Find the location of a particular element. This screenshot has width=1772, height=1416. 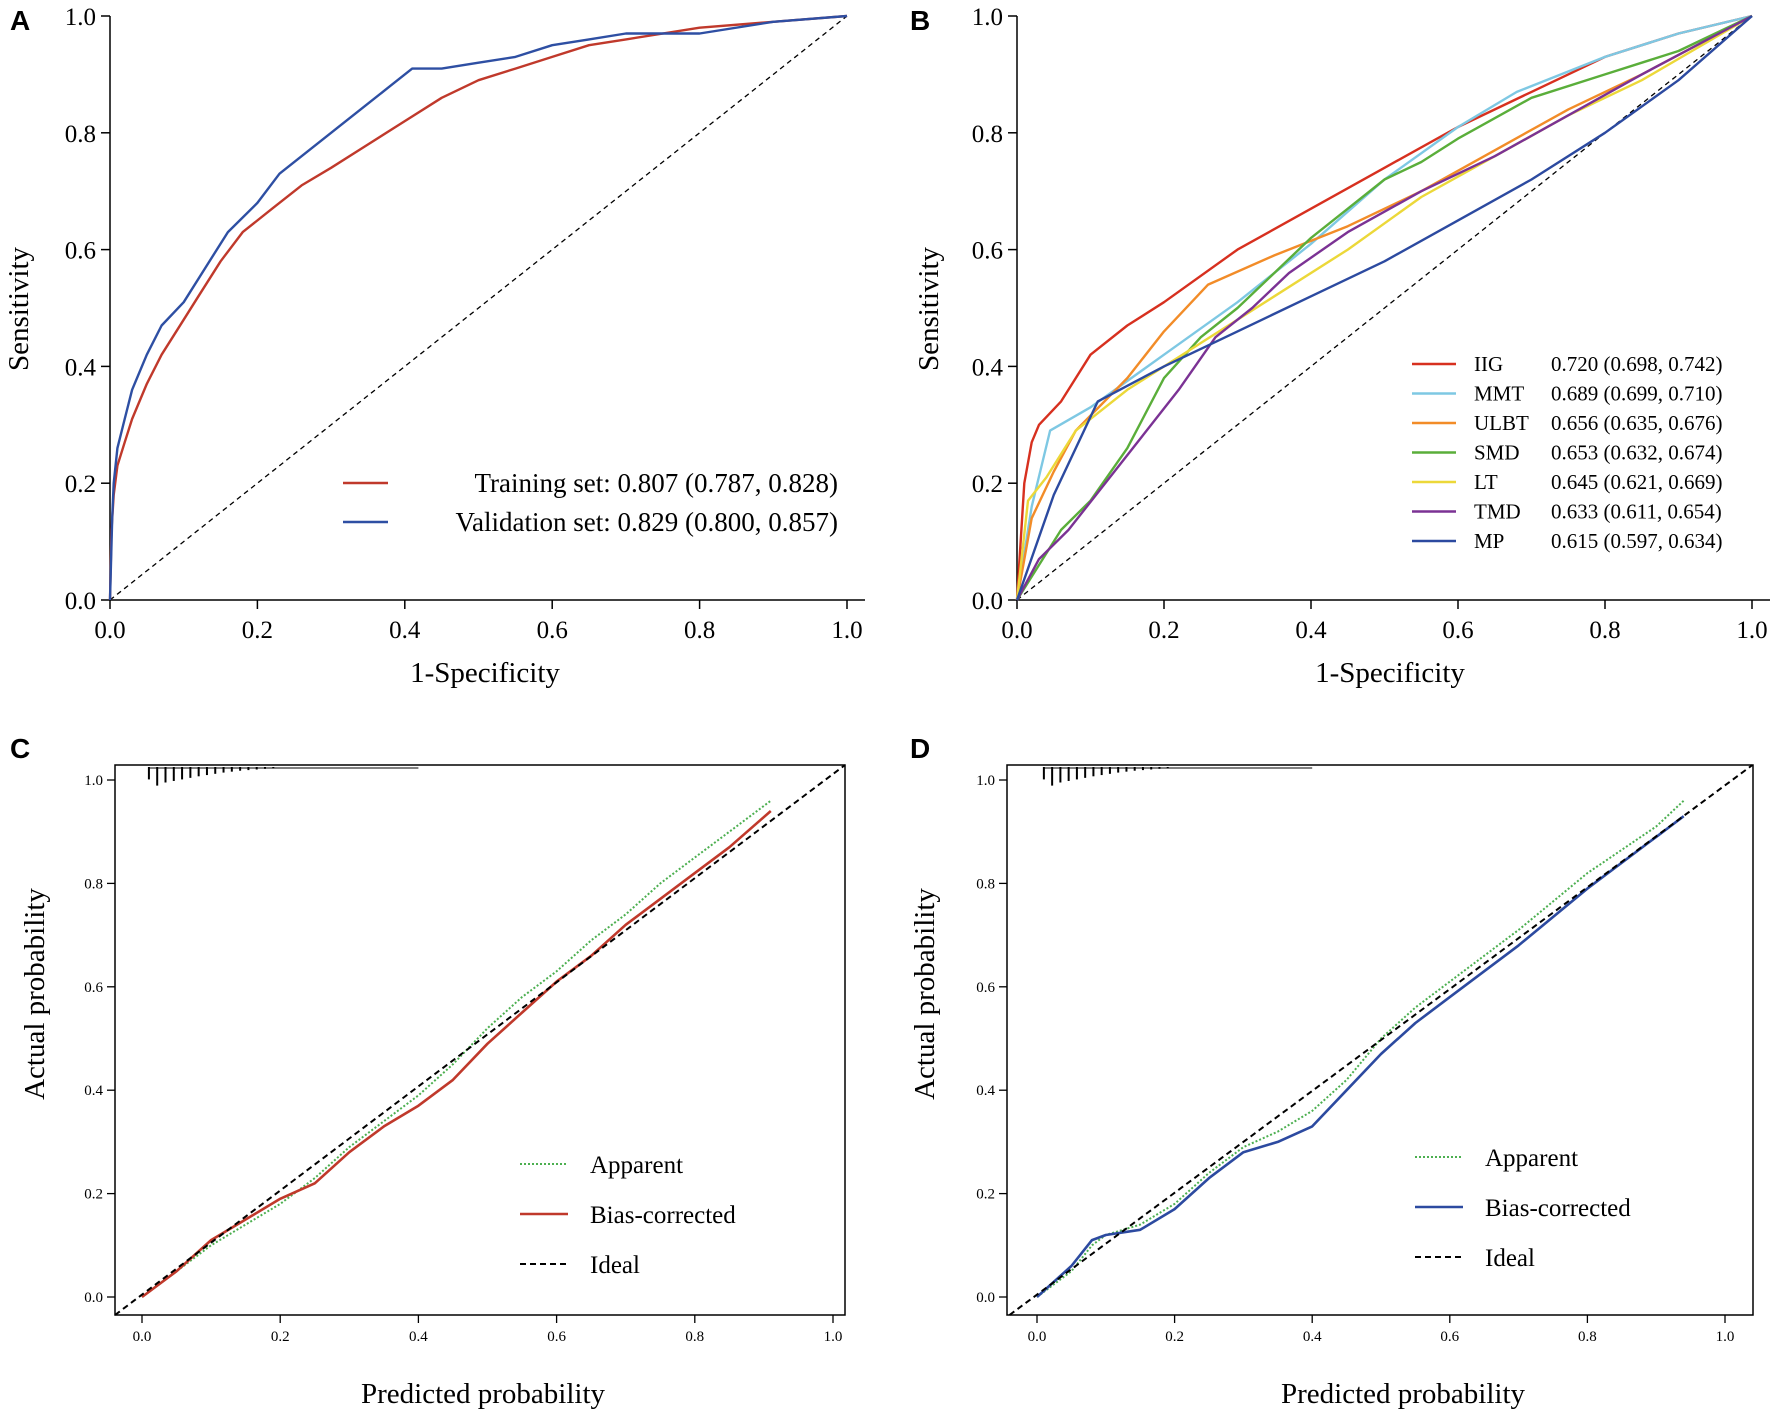

panel-c-y-tick-label: 0.2 is located at coordinates (93, 1195).